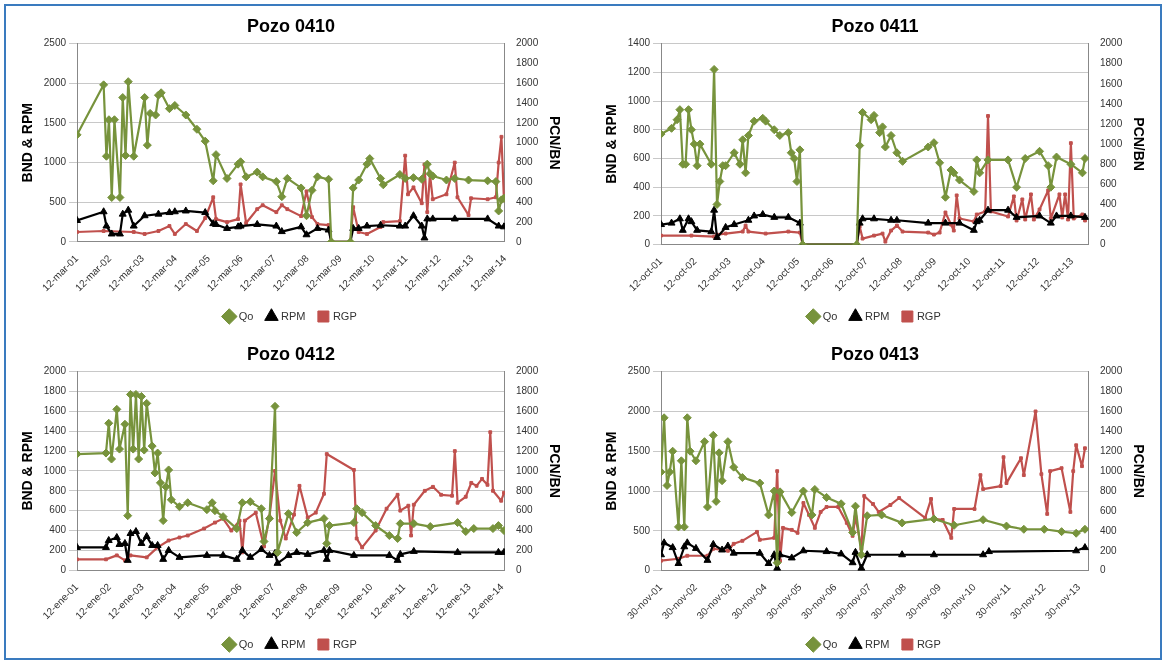 This screenshot has width=1170, height=666. Describe the element at coordinates (875, 25) in the screenshot. I see `chart-title: Pozo 0411` at that location.